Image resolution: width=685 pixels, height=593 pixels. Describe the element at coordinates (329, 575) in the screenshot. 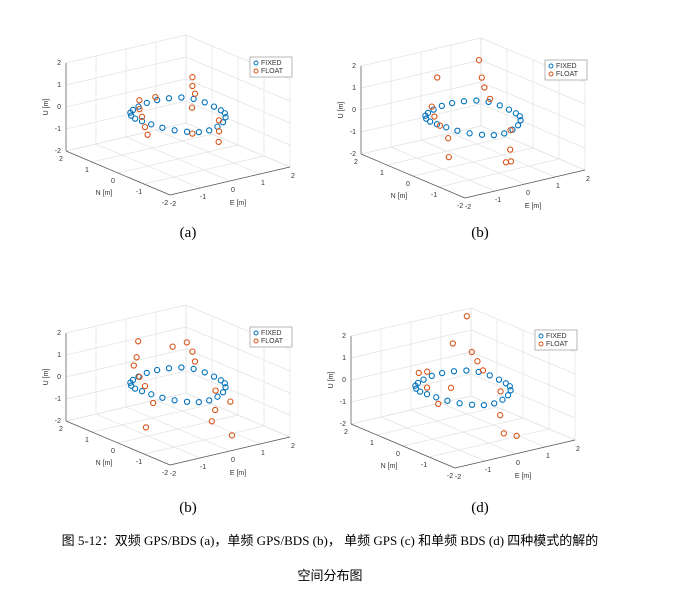

I see `caption-line: 空间分布图` at that location.